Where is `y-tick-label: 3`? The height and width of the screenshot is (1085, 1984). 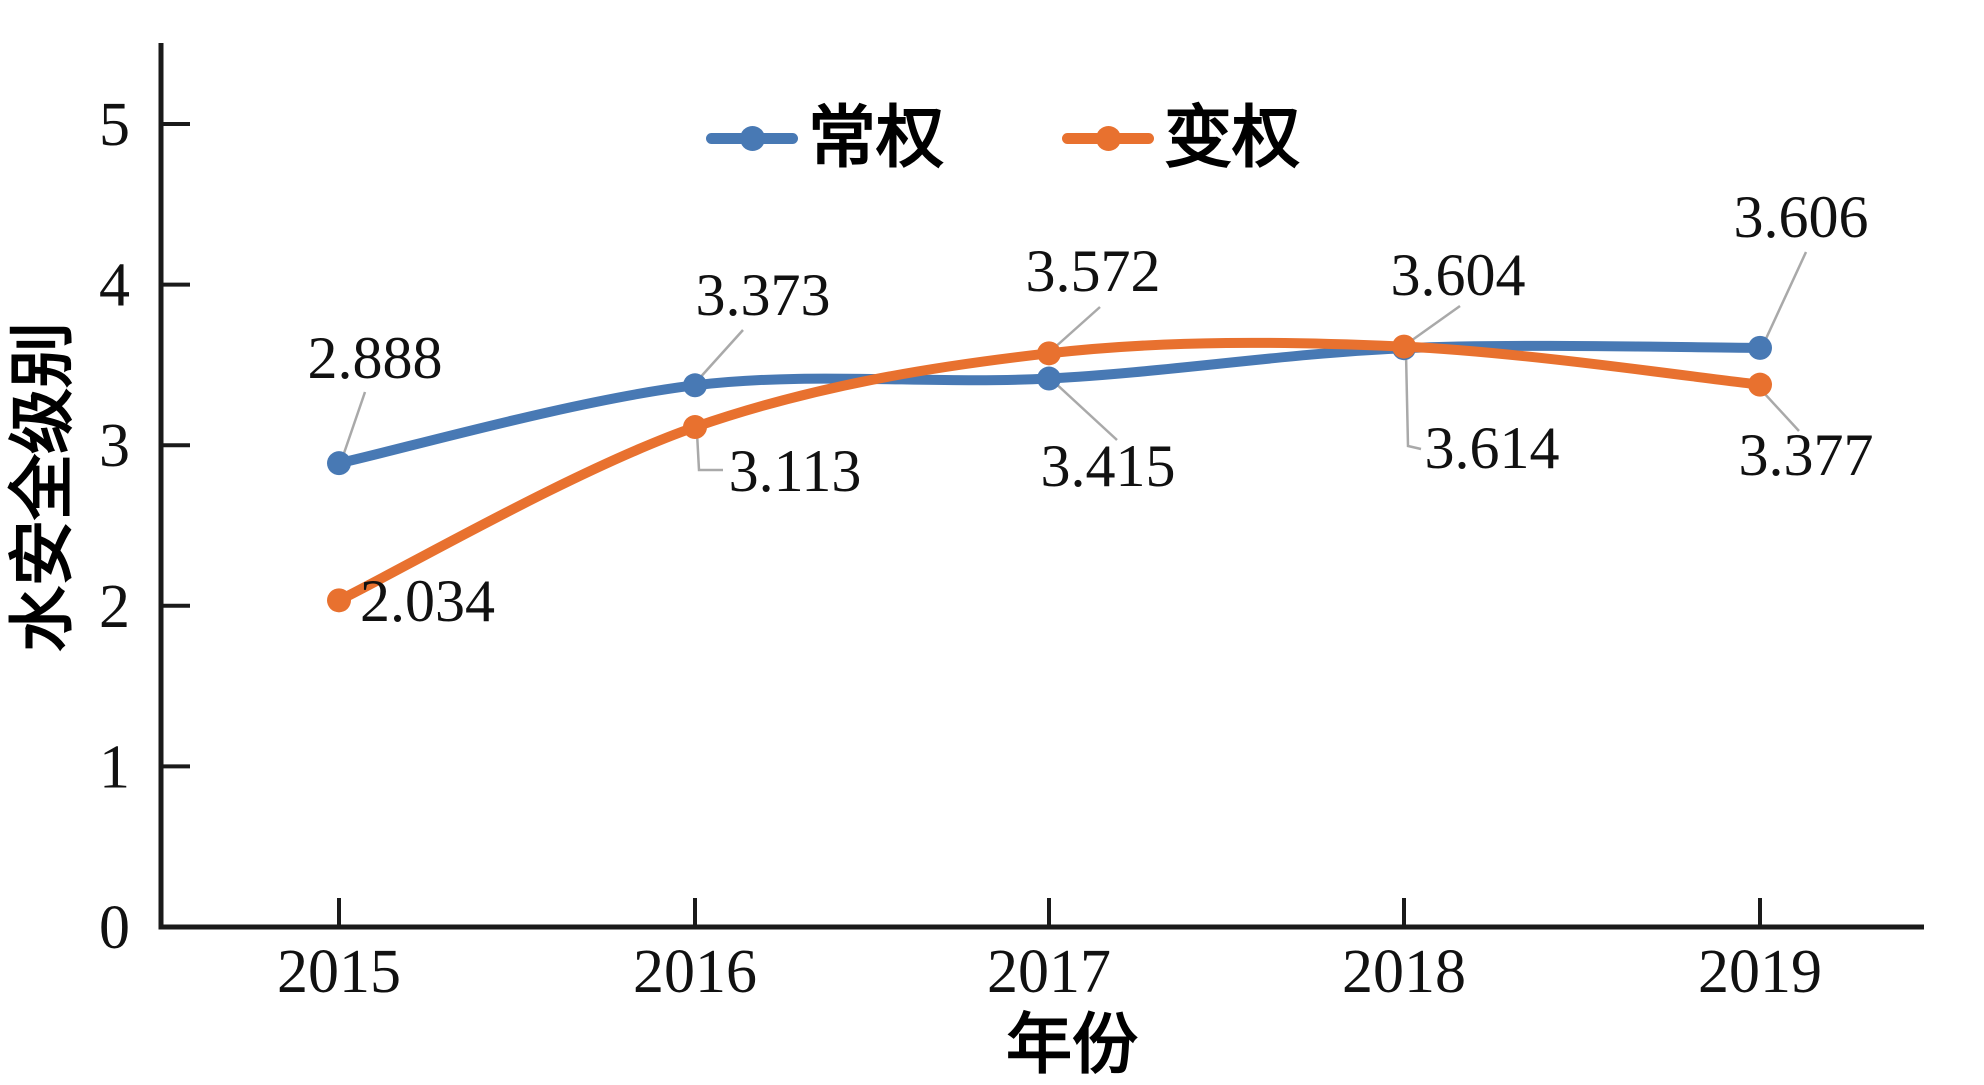 y-tick-label: 3 is located at coordinates (114, 446).